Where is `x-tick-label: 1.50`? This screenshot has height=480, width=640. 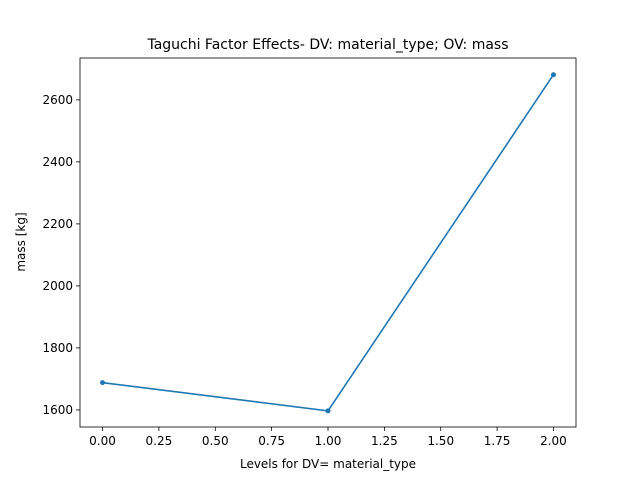
x-tick-label: 1.50 is located at coordinates (440, 441).